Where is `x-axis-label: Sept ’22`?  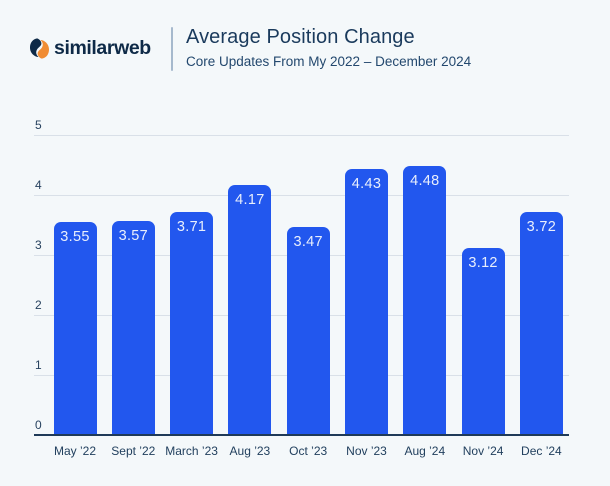
x-axis-label: Sept ’22 is located at coordinates (133, 451).